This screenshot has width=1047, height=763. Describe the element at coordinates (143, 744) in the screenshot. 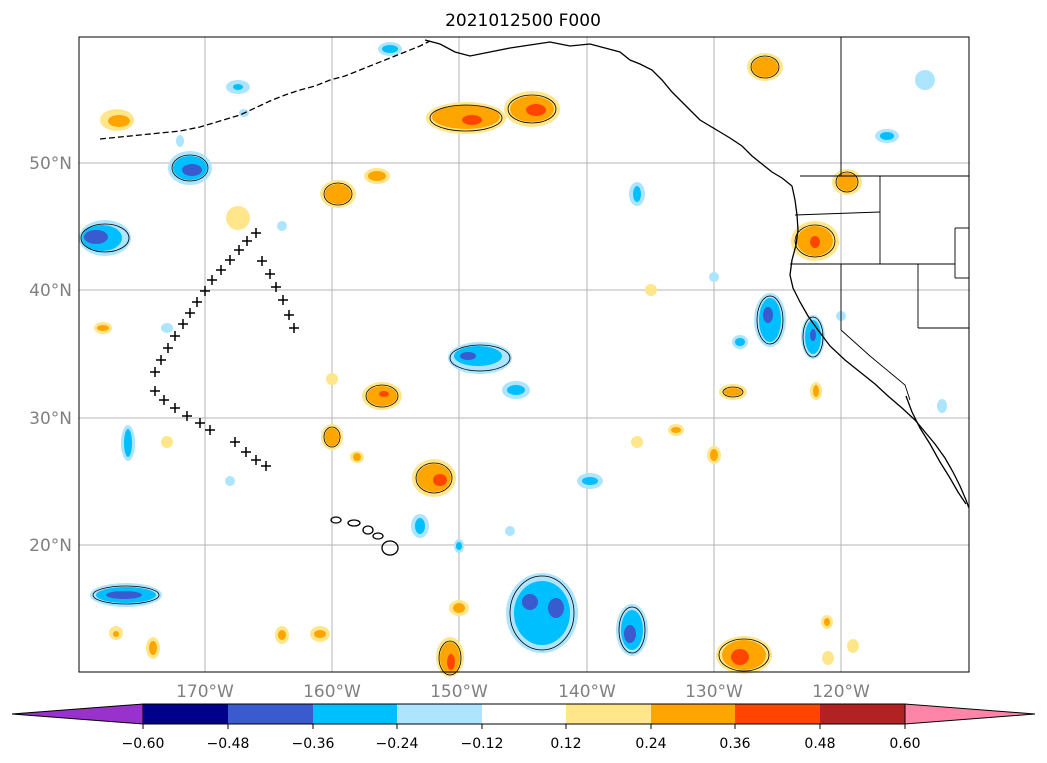

I see `colorbar-tick-label: −0.60` at that location.